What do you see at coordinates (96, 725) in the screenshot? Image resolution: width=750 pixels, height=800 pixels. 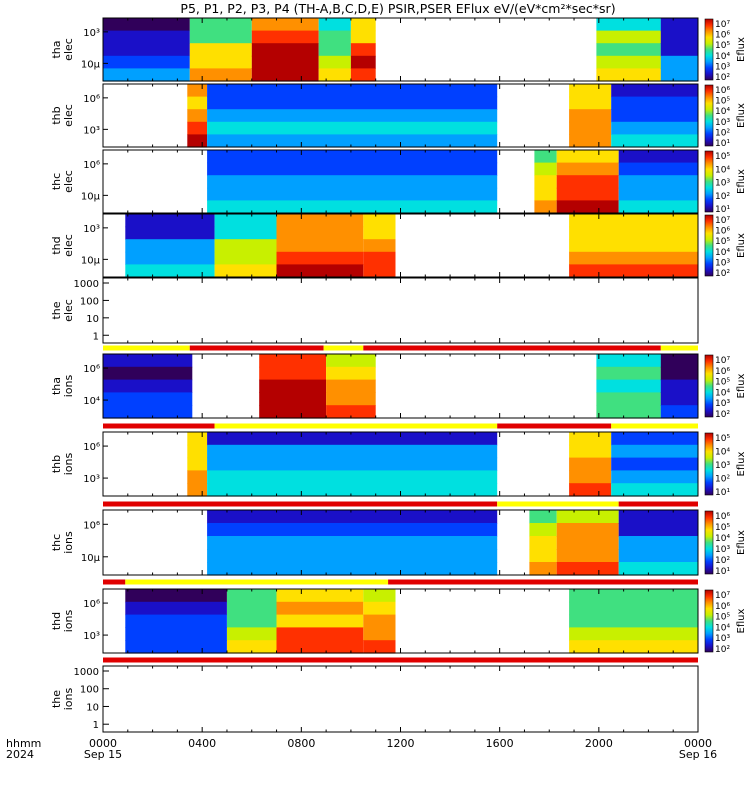 I see `y-tick-label: 1` at bounding box center [96, 725].